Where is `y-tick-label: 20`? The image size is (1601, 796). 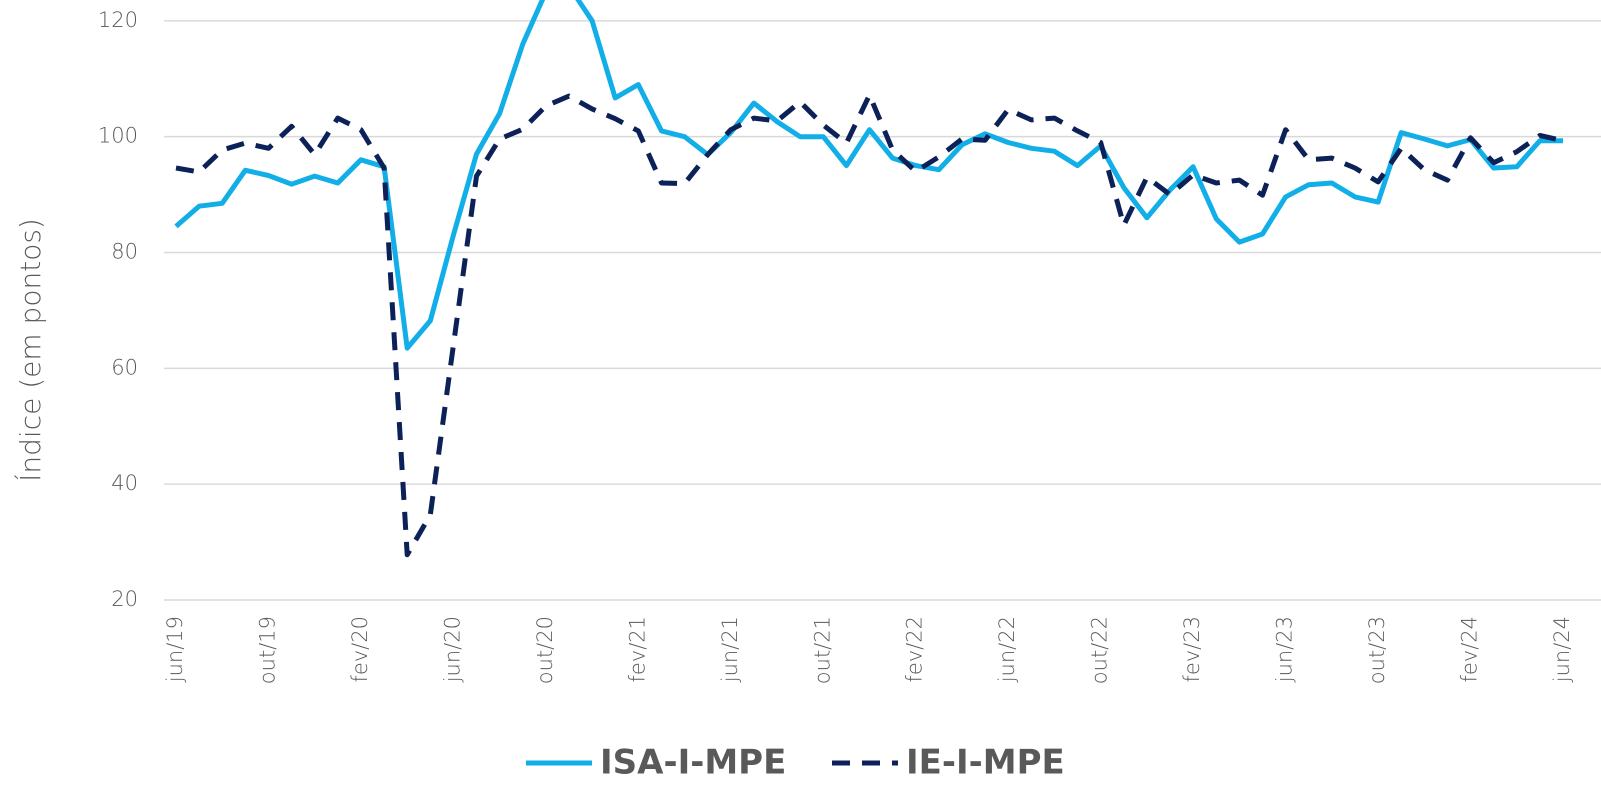
y-tick-label: 20 is located at coordinates (124, 599).